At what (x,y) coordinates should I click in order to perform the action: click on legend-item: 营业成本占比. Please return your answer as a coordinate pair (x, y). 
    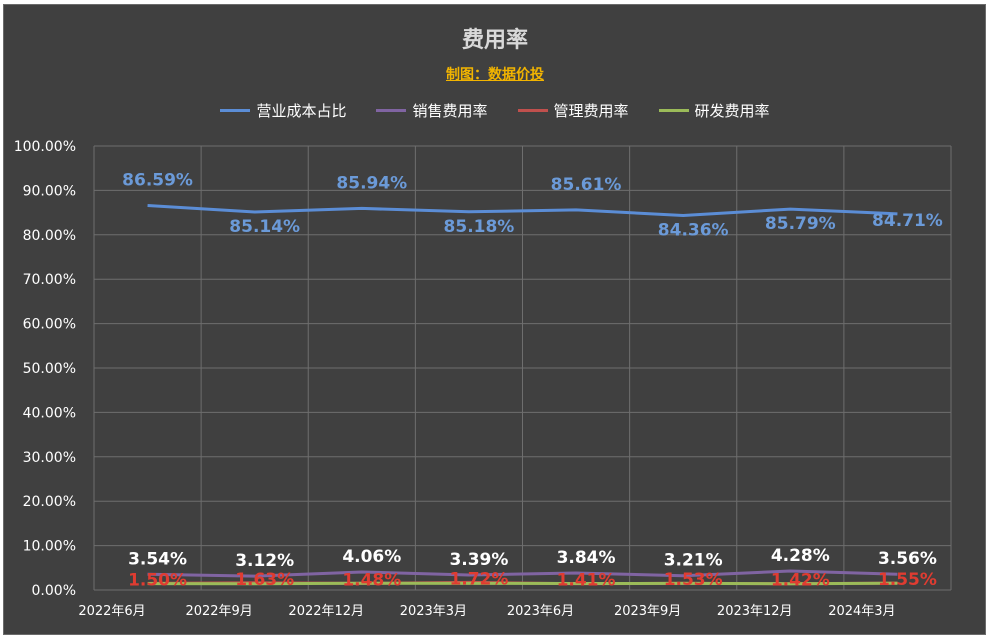
    Looking at the image, I should click on (283, 110).